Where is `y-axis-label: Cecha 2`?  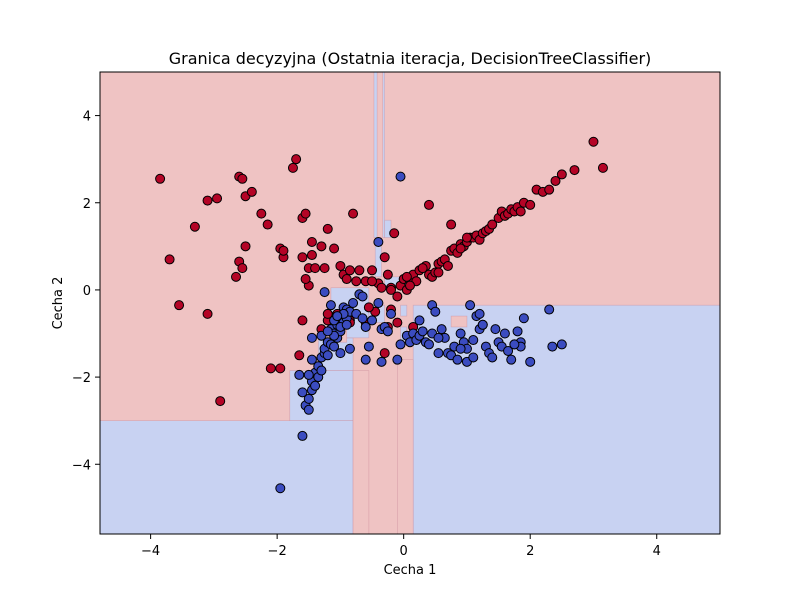 y-axis-label: Cecha 2 is located at coordinates (58, 303).